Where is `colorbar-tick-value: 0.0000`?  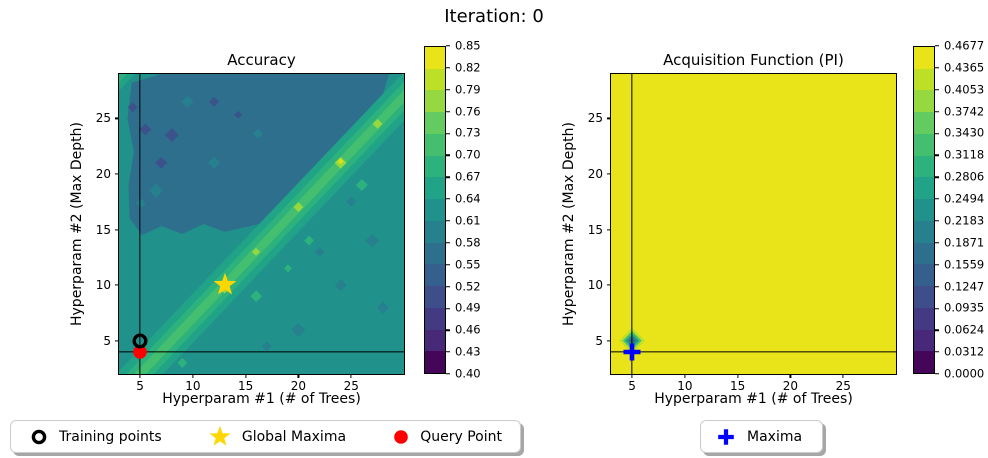
colorbar-tick-value: 0.0000 is located at coordinates (964, 373).